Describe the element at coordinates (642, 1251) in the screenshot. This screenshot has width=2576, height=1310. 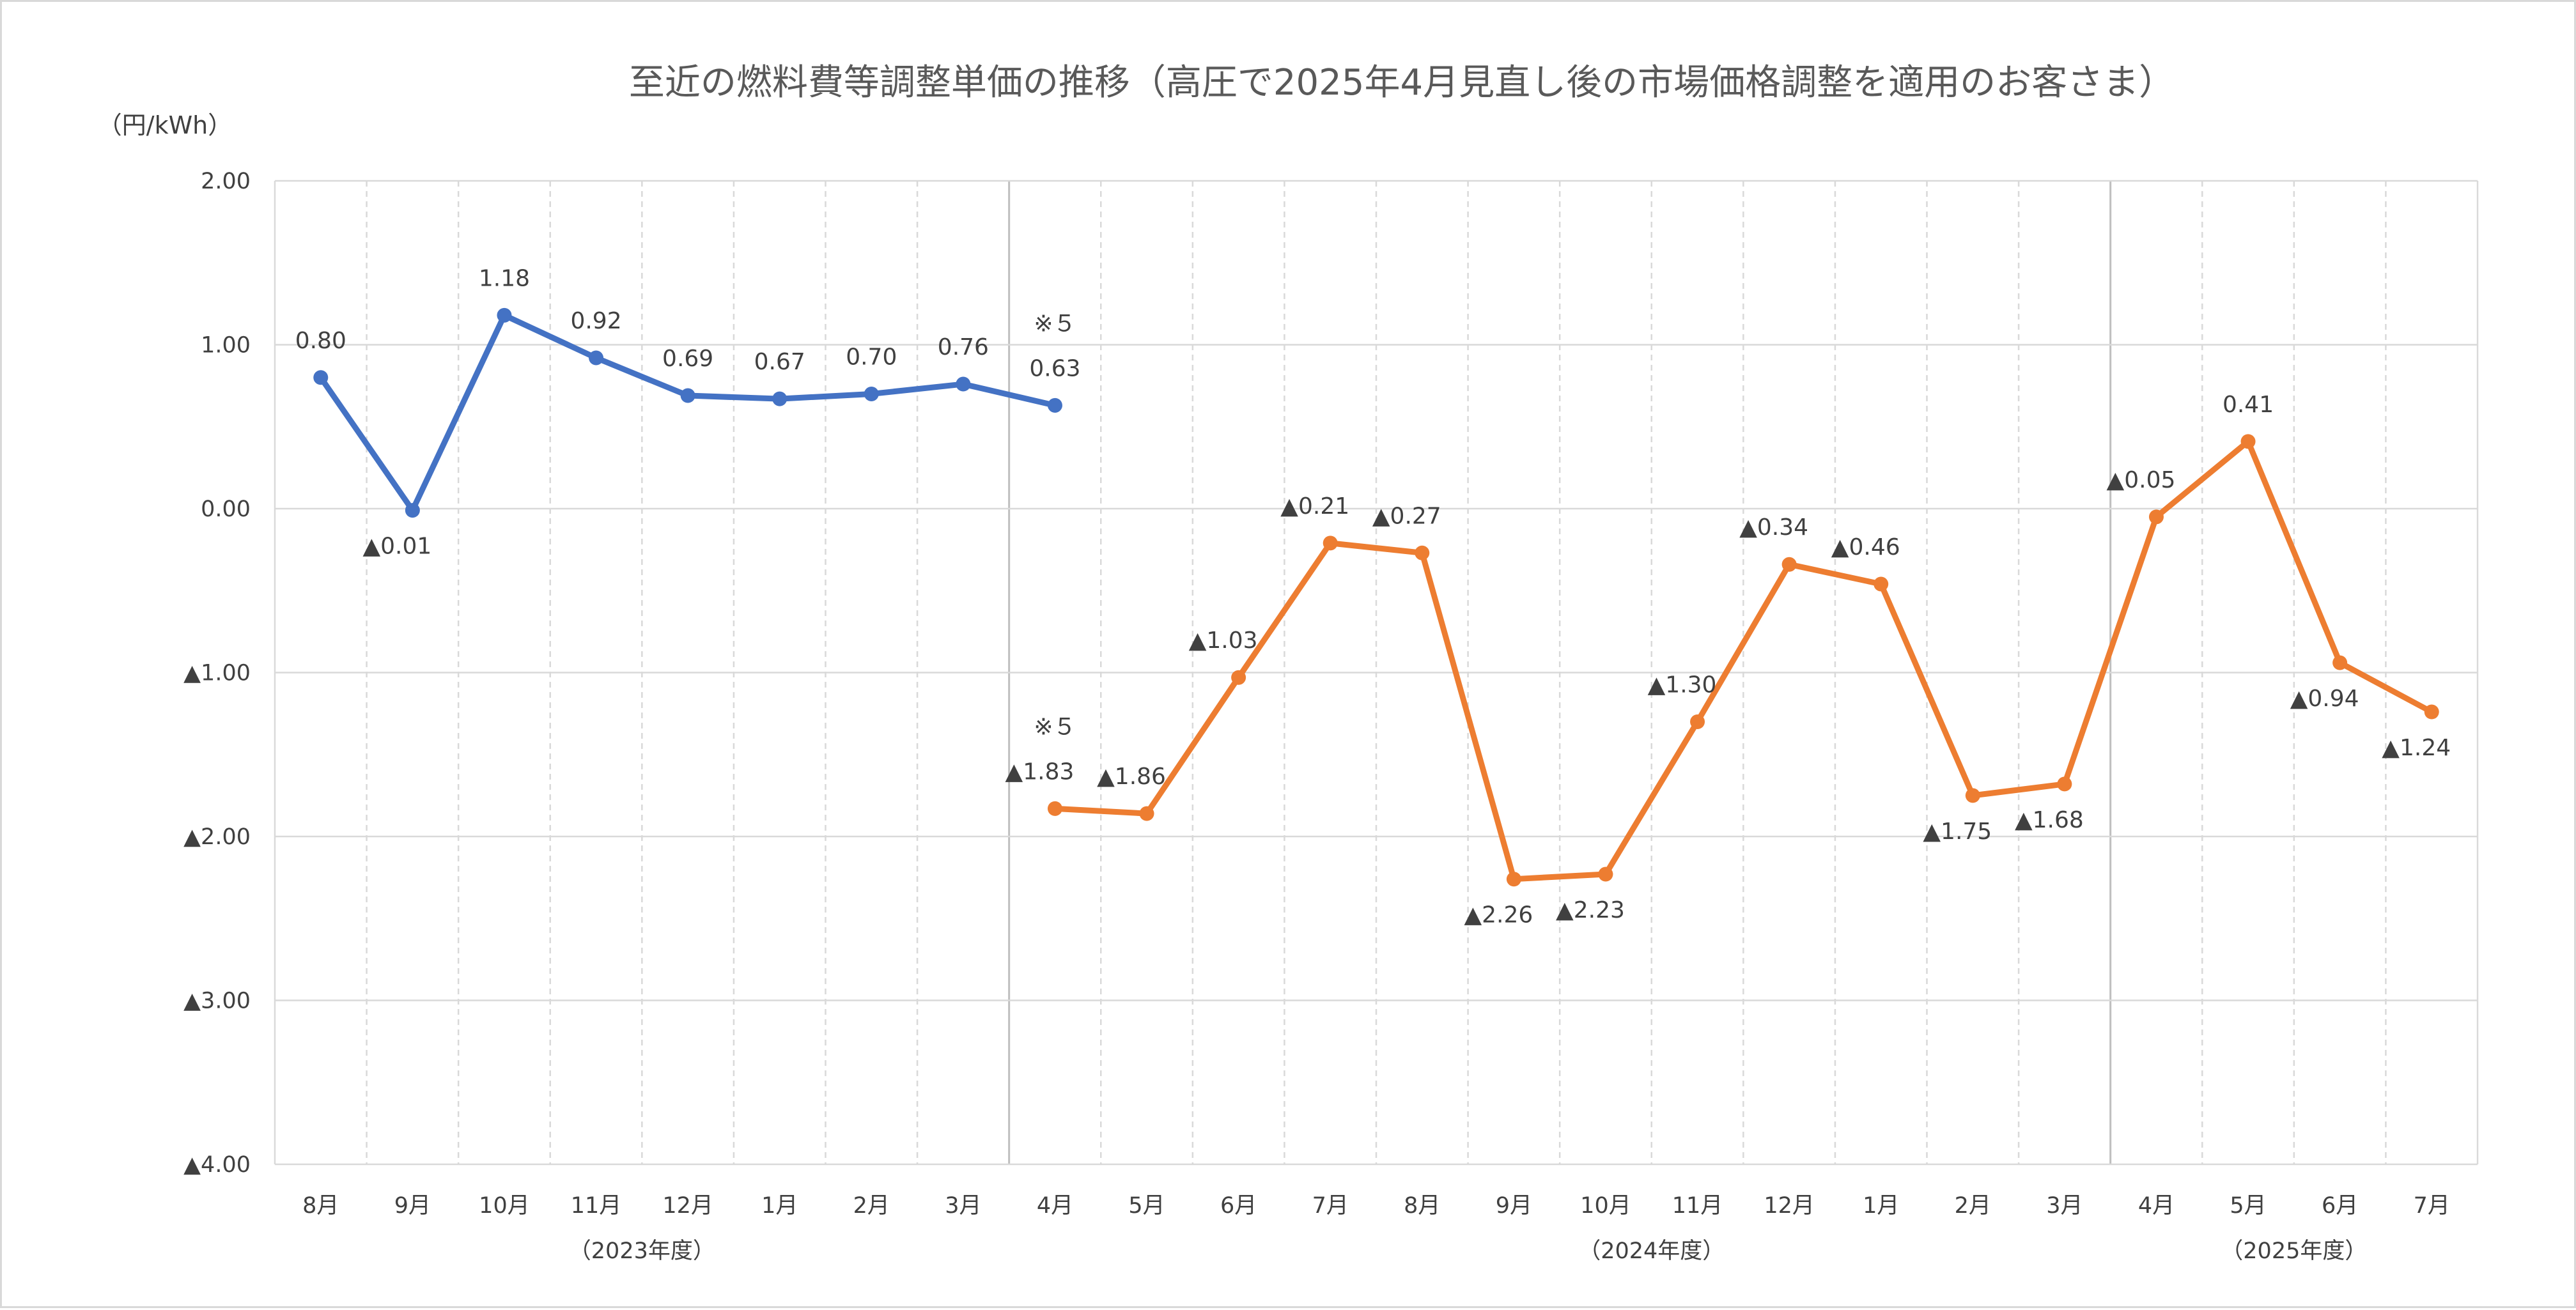
I see `fiscal-year-label: （2023年度）` at that location.